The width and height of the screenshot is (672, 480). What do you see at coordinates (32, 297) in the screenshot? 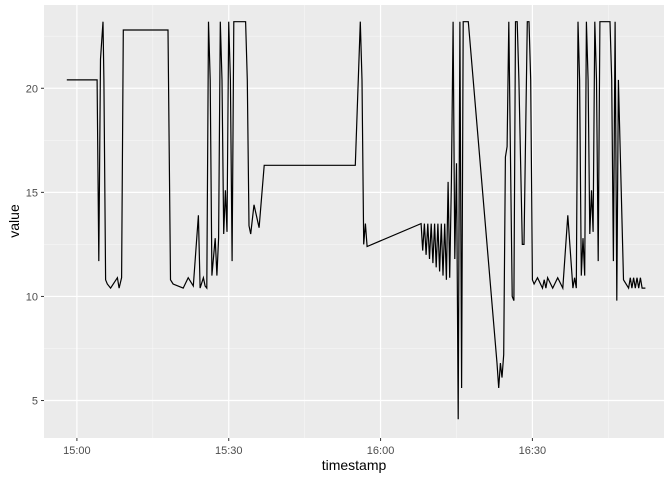
I see `y-tick-label: 10` at bounding box center [32, 297].